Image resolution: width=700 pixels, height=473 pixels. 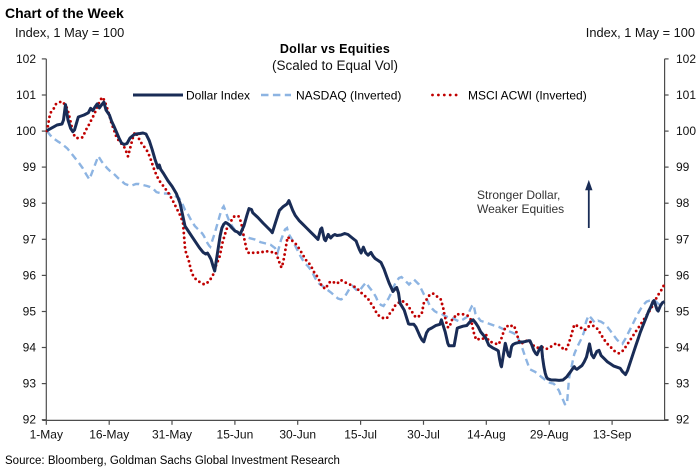 I want to click on svg-text: 16-May, so click(x=109, y=434).